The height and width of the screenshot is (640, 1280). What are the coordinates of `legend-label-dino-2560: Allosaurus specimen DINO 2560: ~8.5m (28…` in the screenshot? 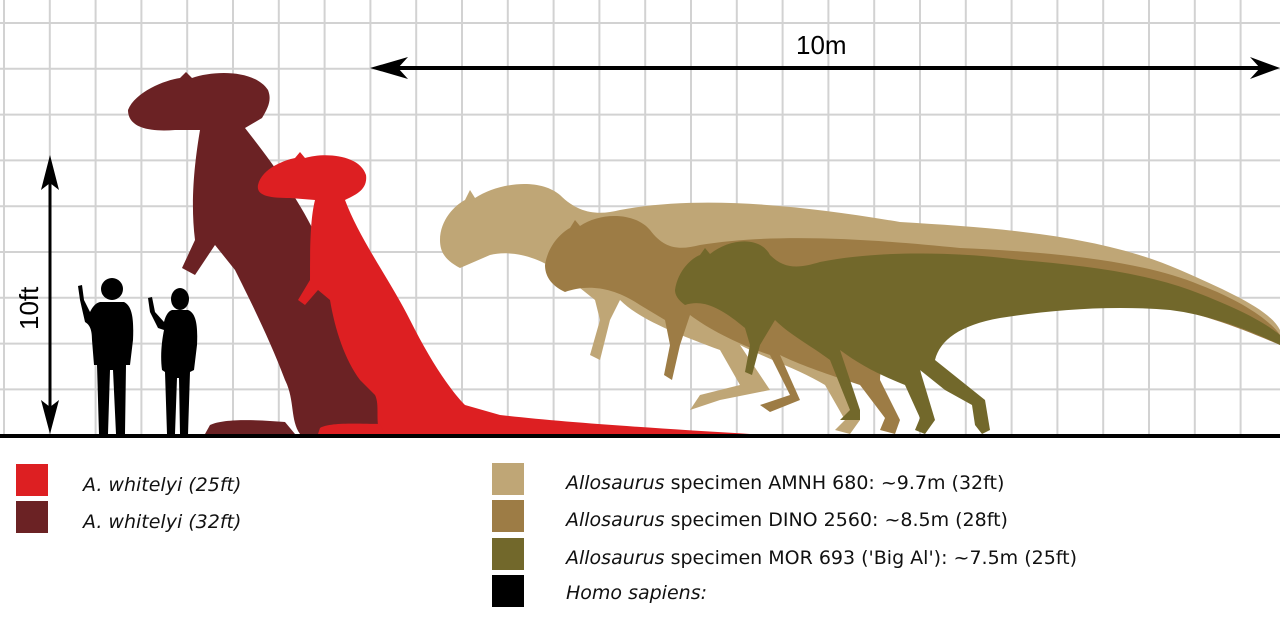 It's located at (787, 520).